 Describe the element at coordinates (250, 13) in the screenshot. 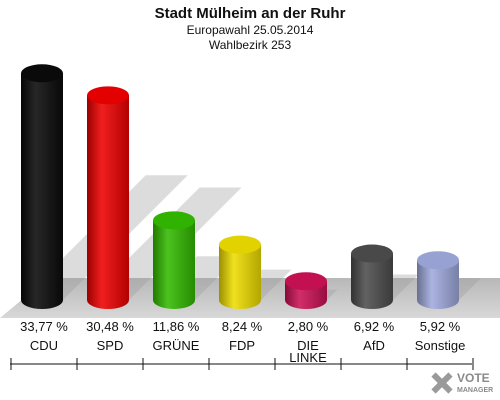

I see `chart-title: Stadt Mülheim an der Ruhr` at that location.